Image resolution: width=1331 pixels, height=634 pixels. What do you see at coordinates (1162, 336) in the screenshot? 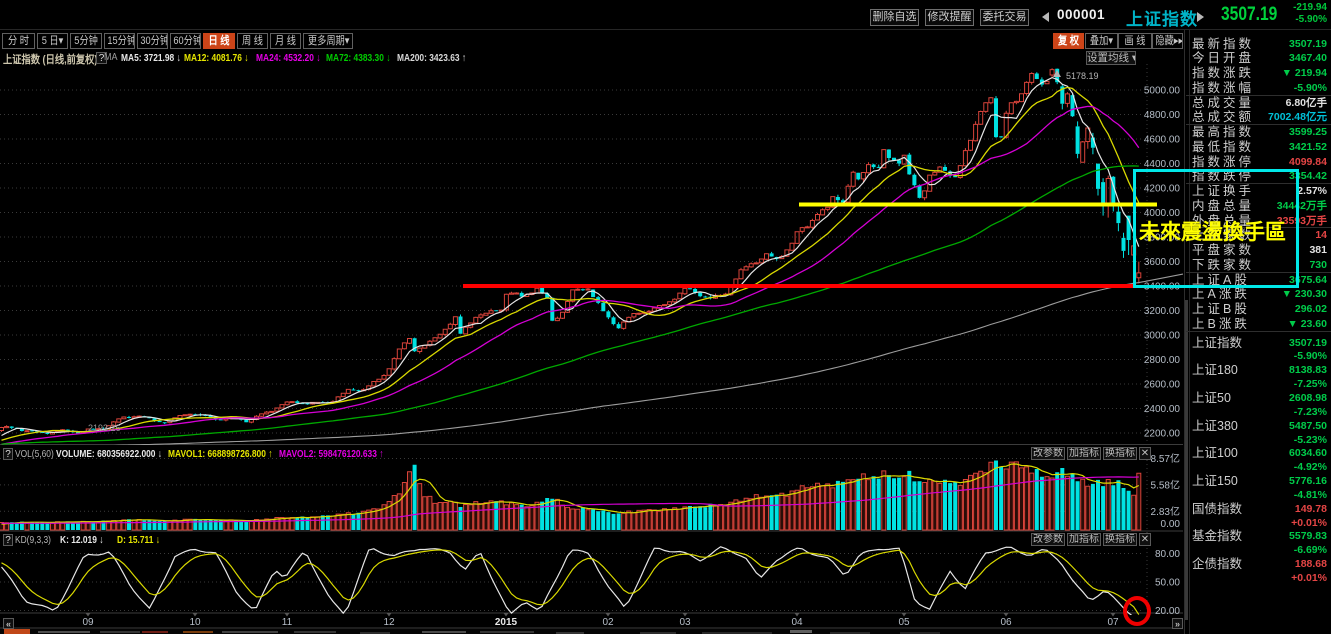
I see `svg-text: 3000.00` at bounding box center [1162, 336].